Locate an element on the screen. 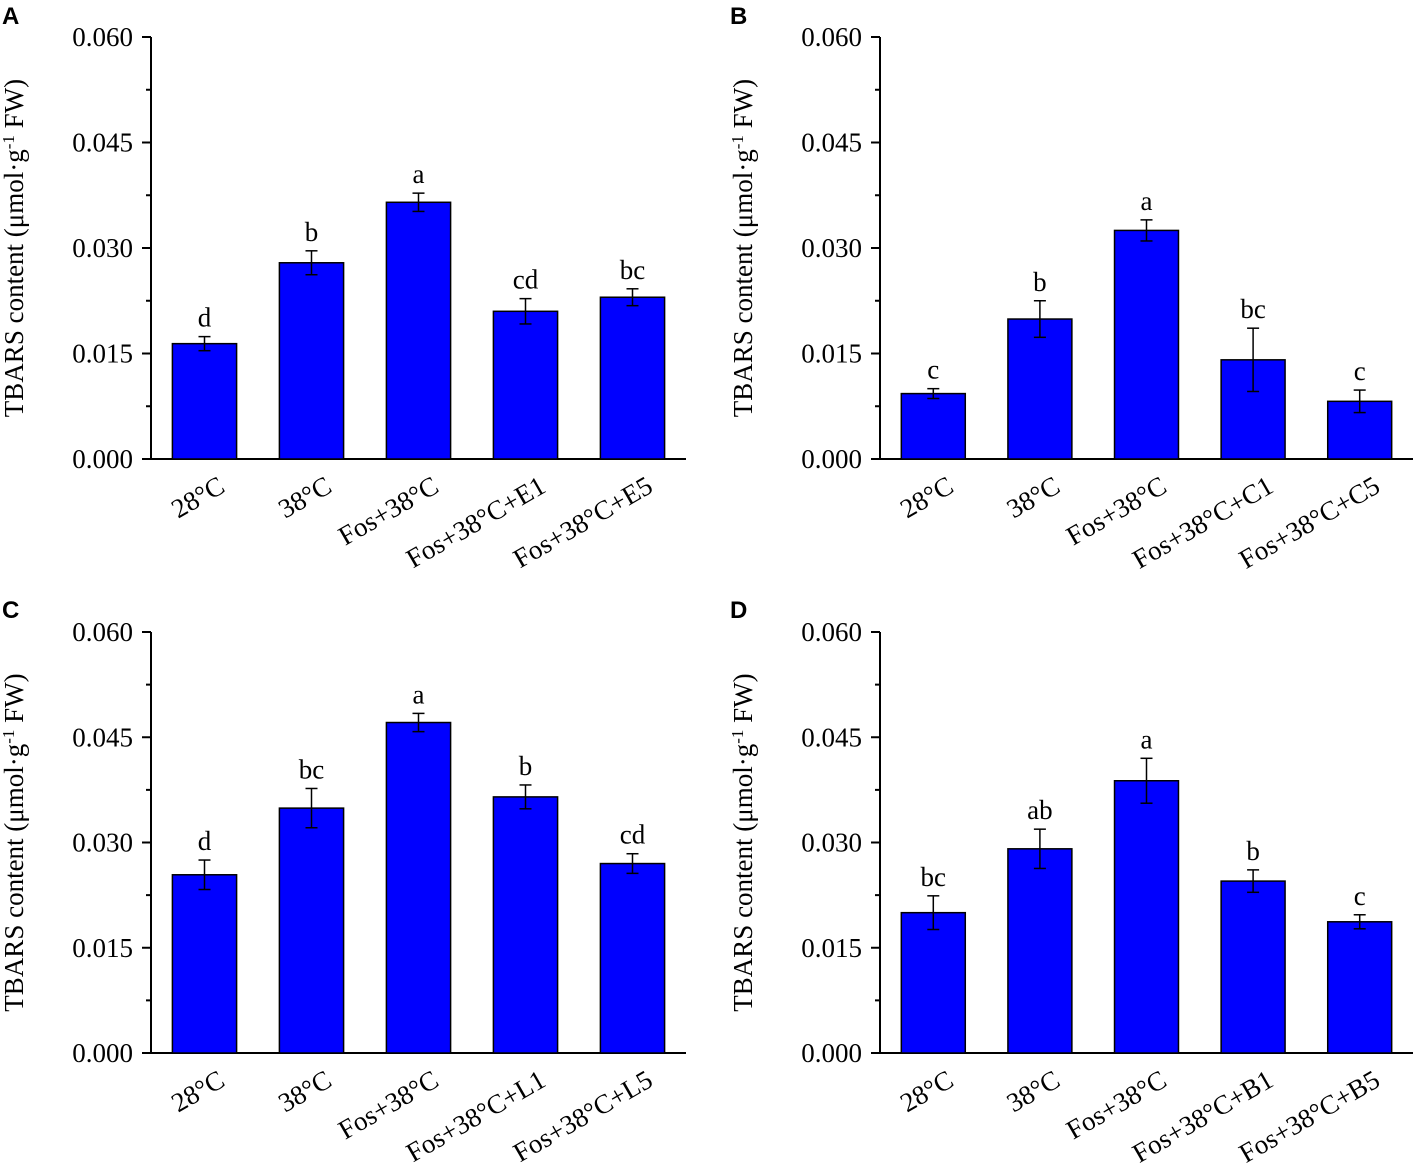 This screenshot has width=1418, height=1173. significance-letter: ab is located at coordinates (1039, 810).